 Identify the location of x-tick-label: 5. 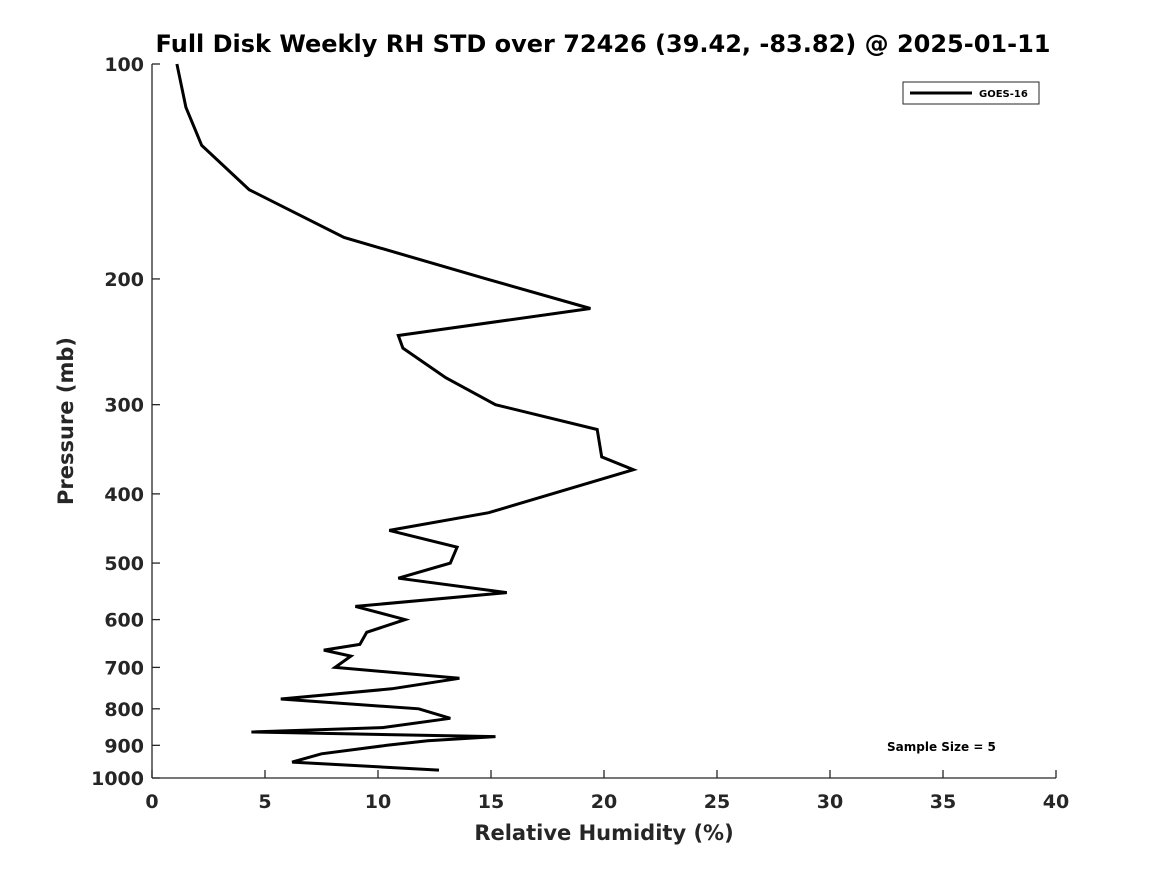
(264, 802).